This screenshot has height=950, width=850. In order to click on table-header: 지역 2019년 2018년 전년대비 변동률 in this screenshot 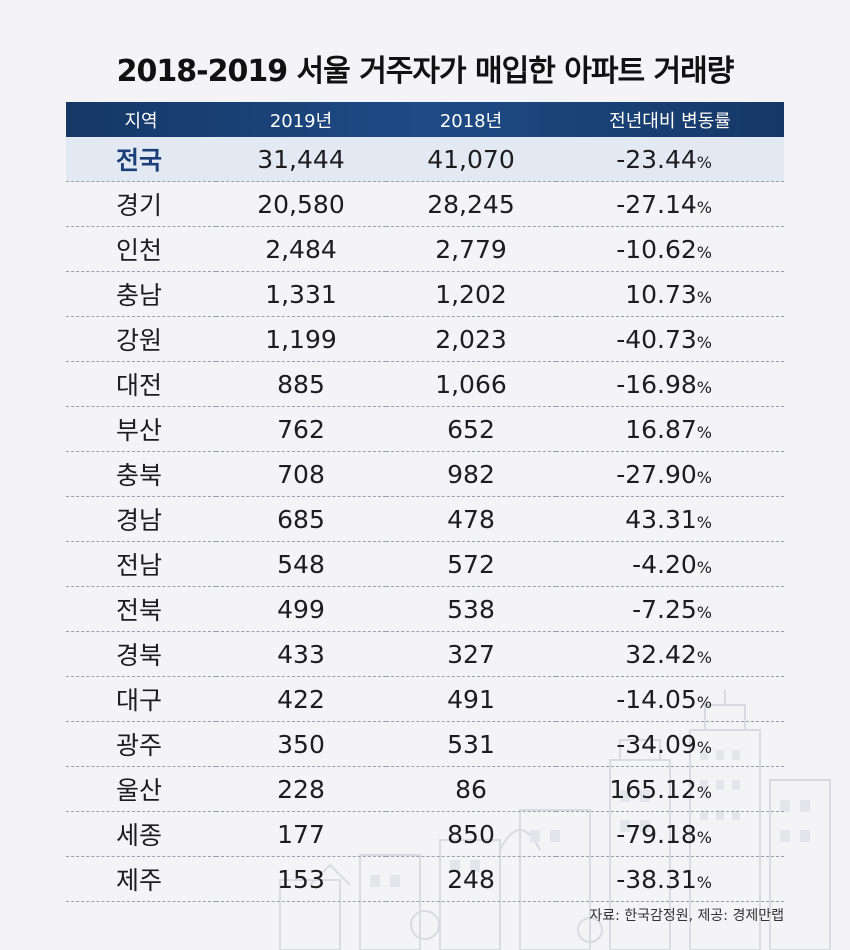, I will do `click(425, 119)`.